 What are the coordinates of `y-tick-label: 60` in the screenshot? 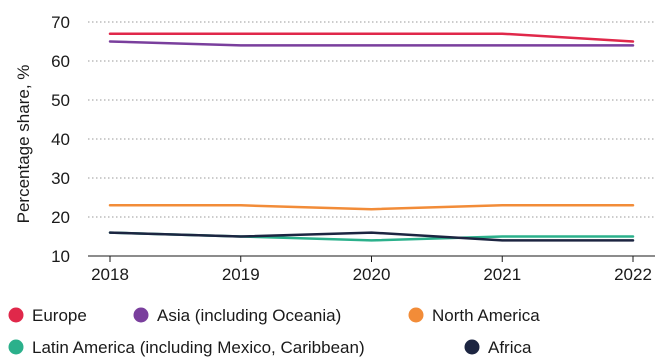 It's located at (60, 61).